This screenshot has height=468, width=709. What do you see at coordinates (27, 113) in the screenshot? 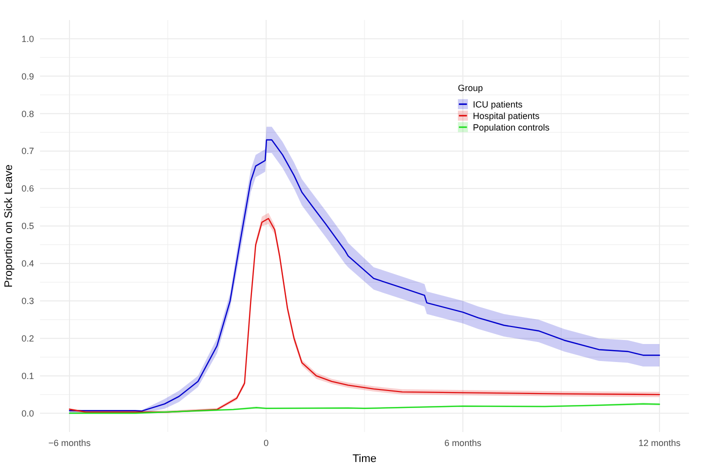
I see `y-tick-label: 0.8` at bounding box center [27, 113].